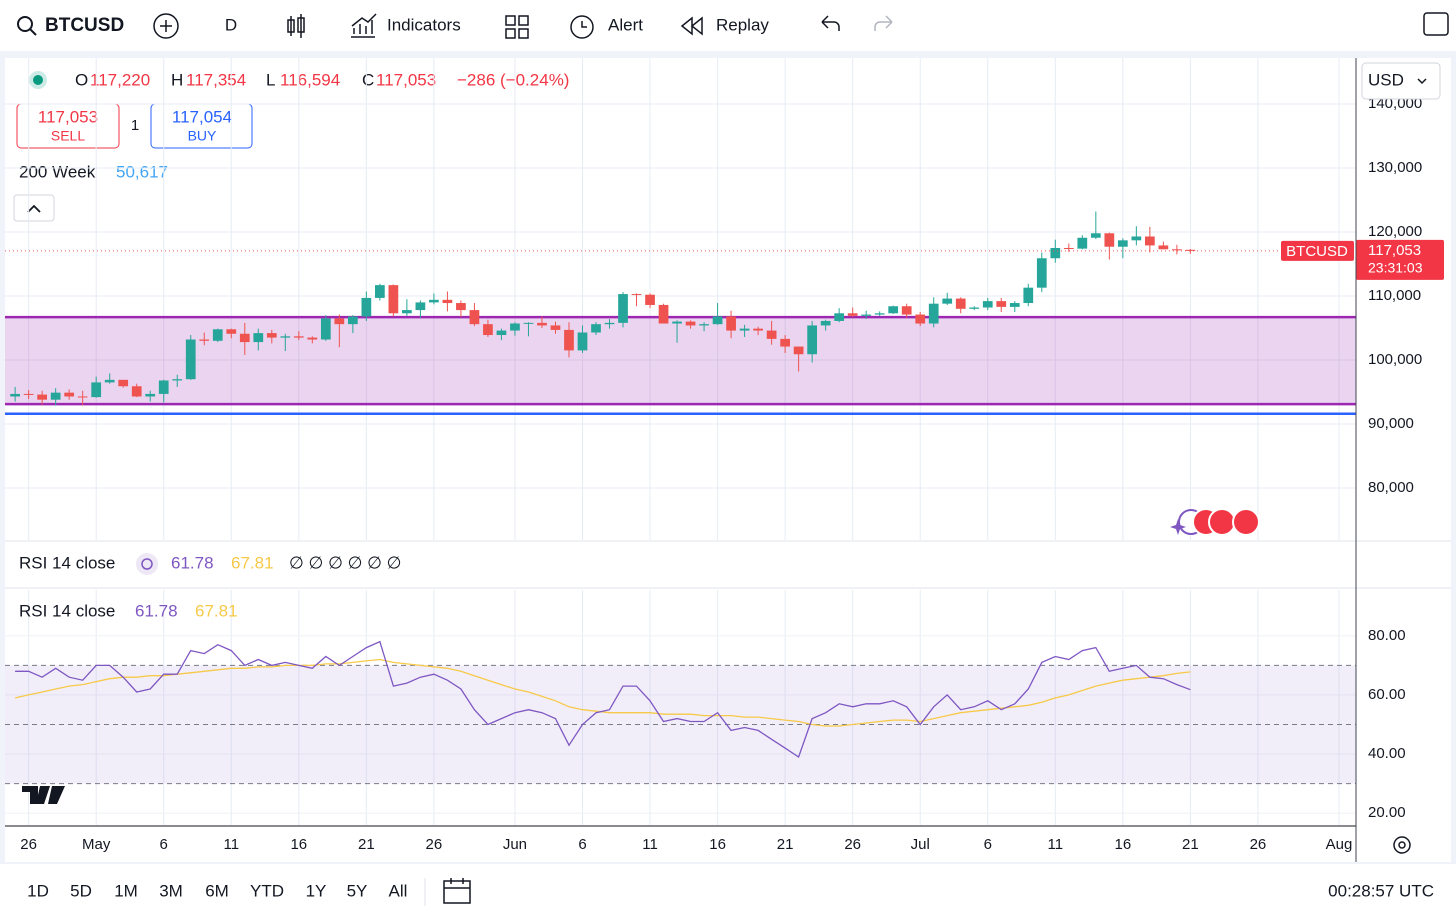 The height and width of the screenshot is (921, 1456). I want to click on event-flags, so click(1215, 522).